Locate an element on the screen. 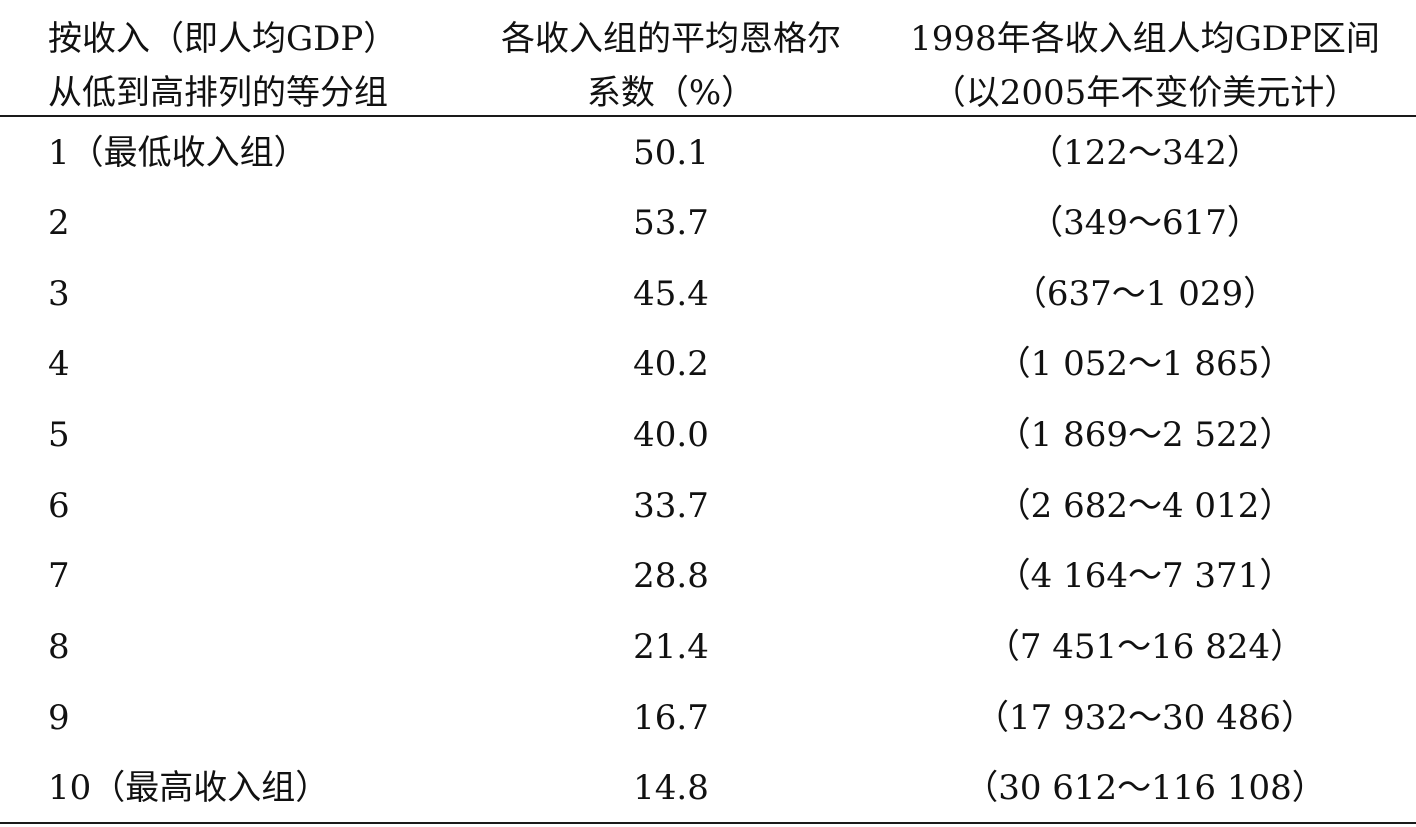  cell-range: （122～342） is located at coordinates (1145, 153).